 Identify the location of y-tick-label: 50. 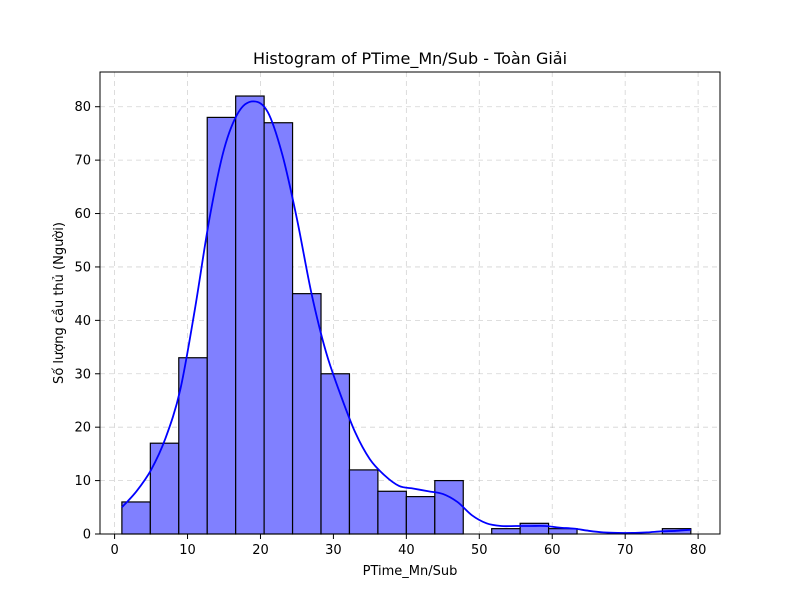
(82, 267).